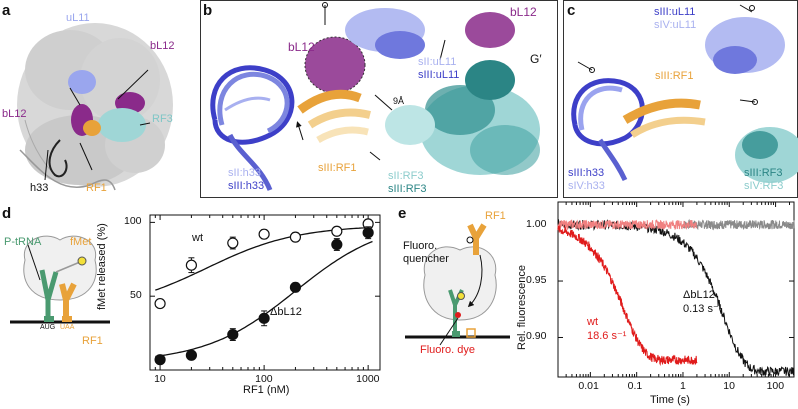  I want to click on h33-rna-b, so click(252, 128).